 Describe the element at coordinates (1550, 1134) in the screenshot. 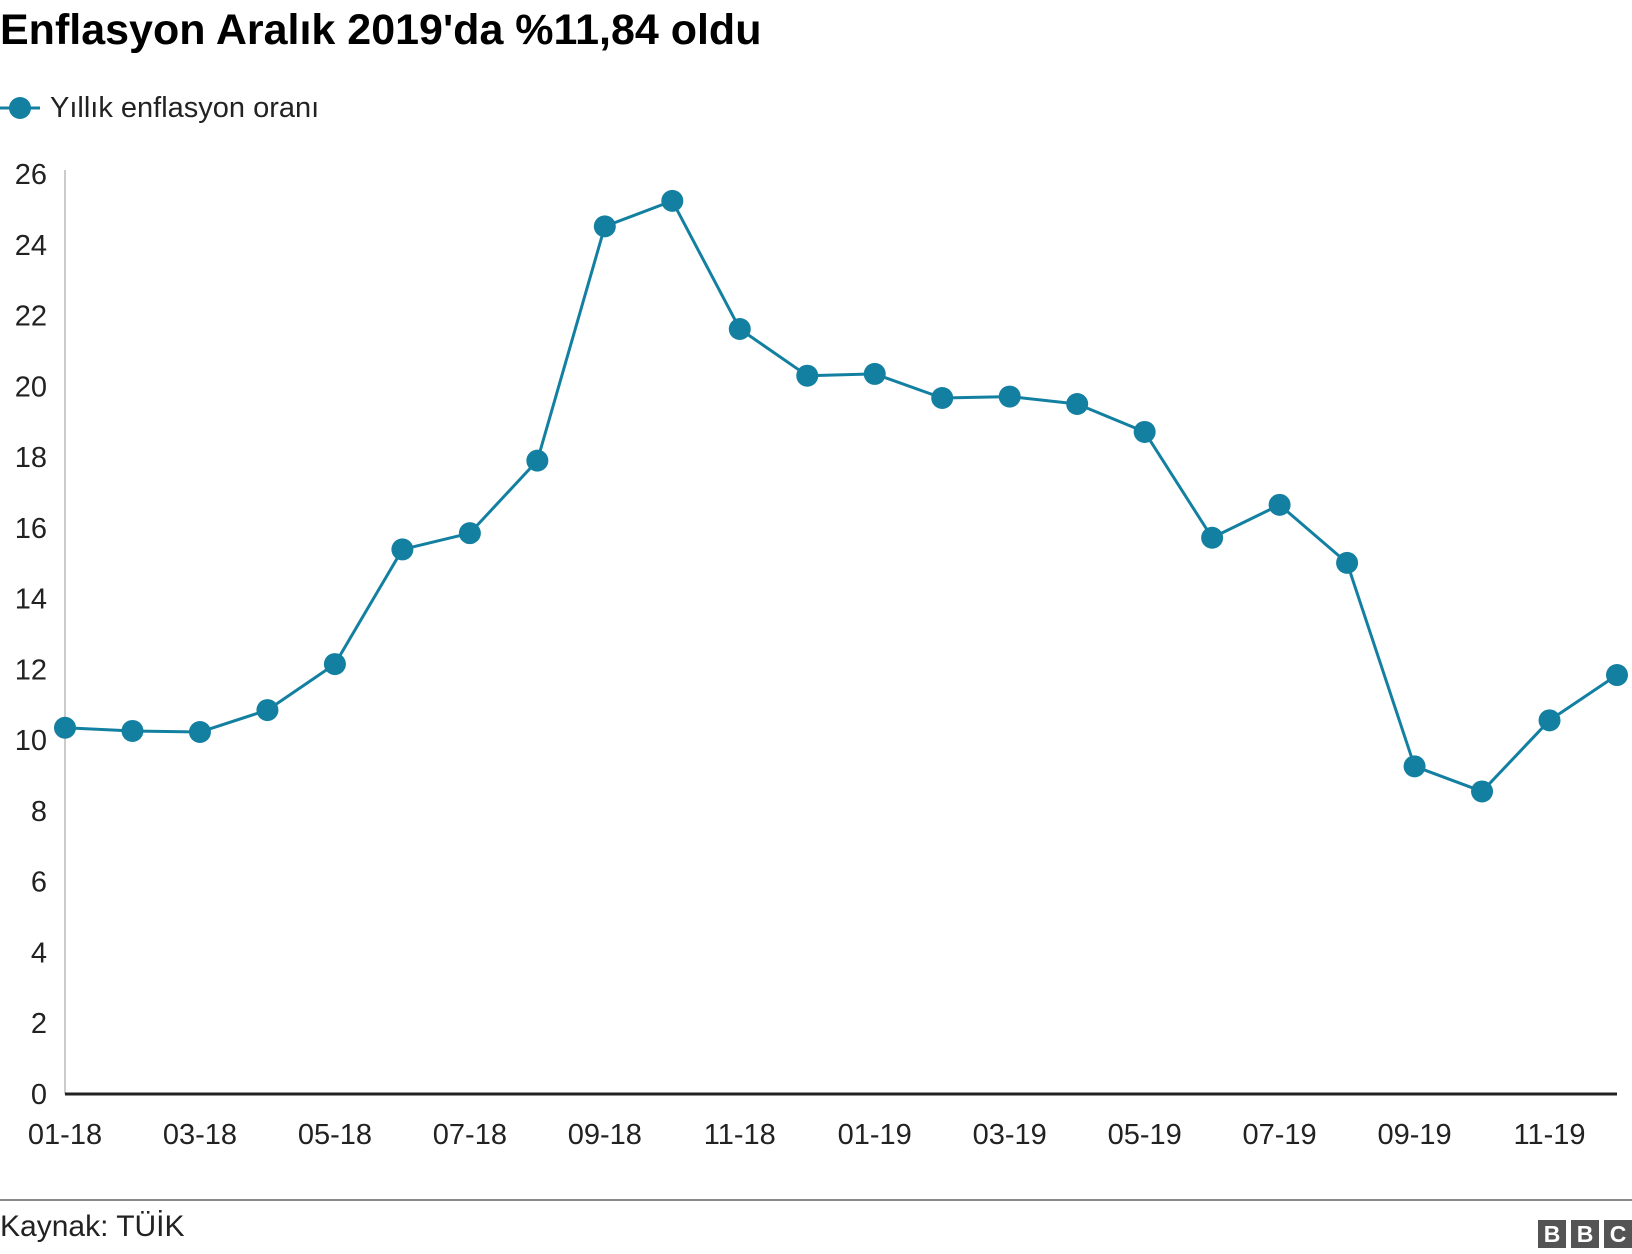

I see `x-tick-label: 11-19` at that location.